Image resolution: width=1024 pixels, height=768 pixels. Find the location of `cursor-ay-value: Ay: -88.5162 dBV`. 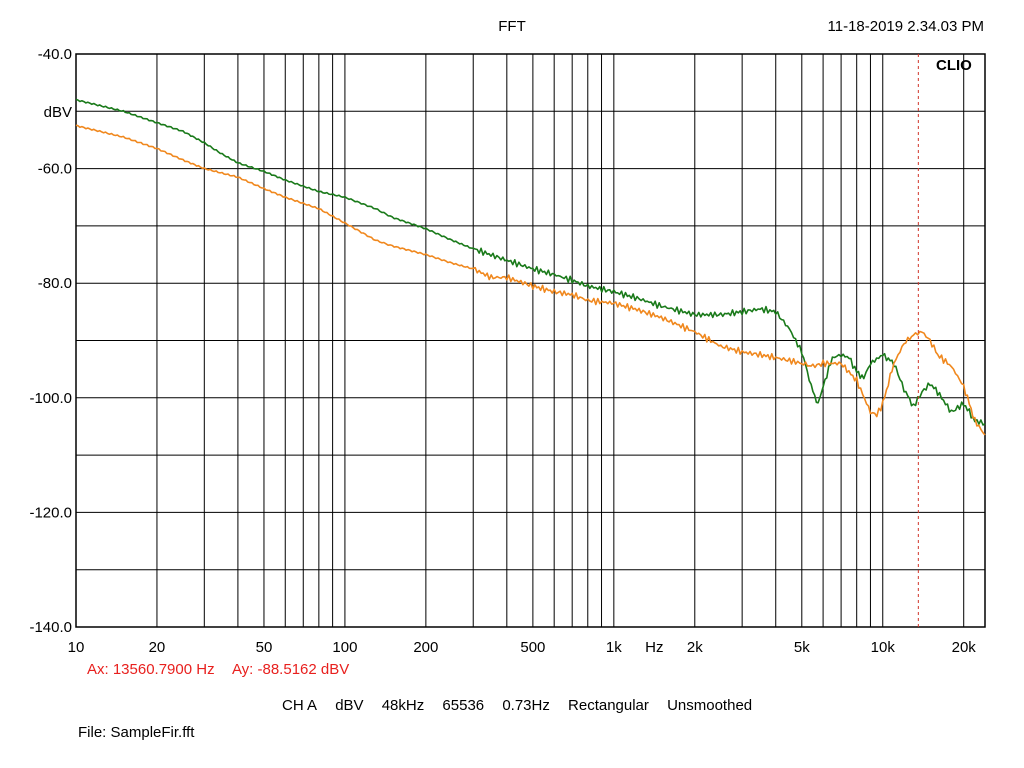

cursor-ay-value: Ay: -88.5162 dBV is located at coordinates (290, 669).